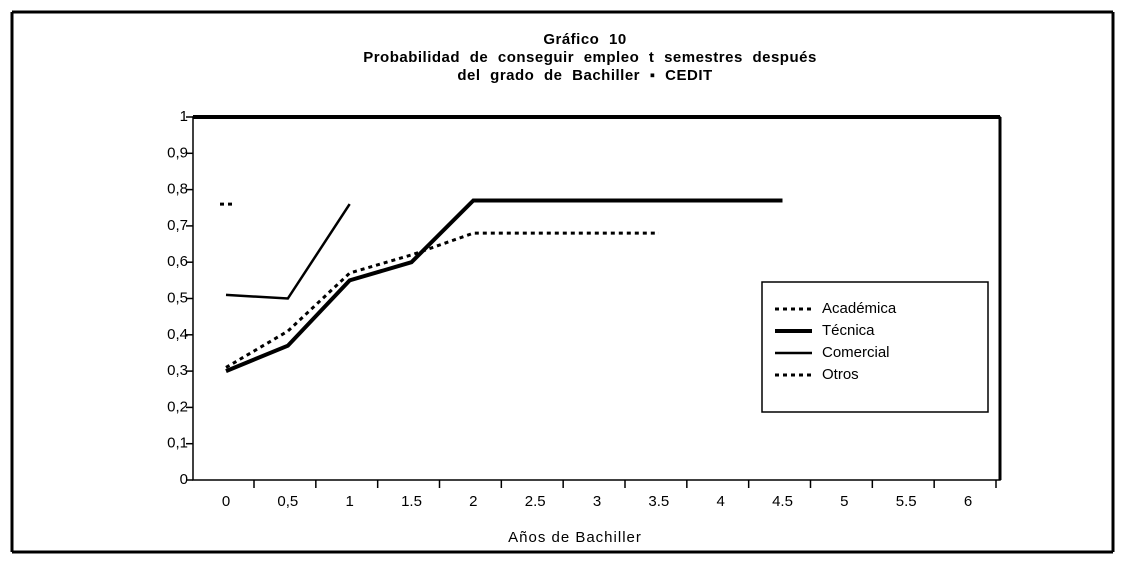 Image resolution: width=1127 pixels, height=564 pixels. Describe the element at coordinates (906, 501) in the screenshot. I see `x-tick-label: 5.5` at that location.